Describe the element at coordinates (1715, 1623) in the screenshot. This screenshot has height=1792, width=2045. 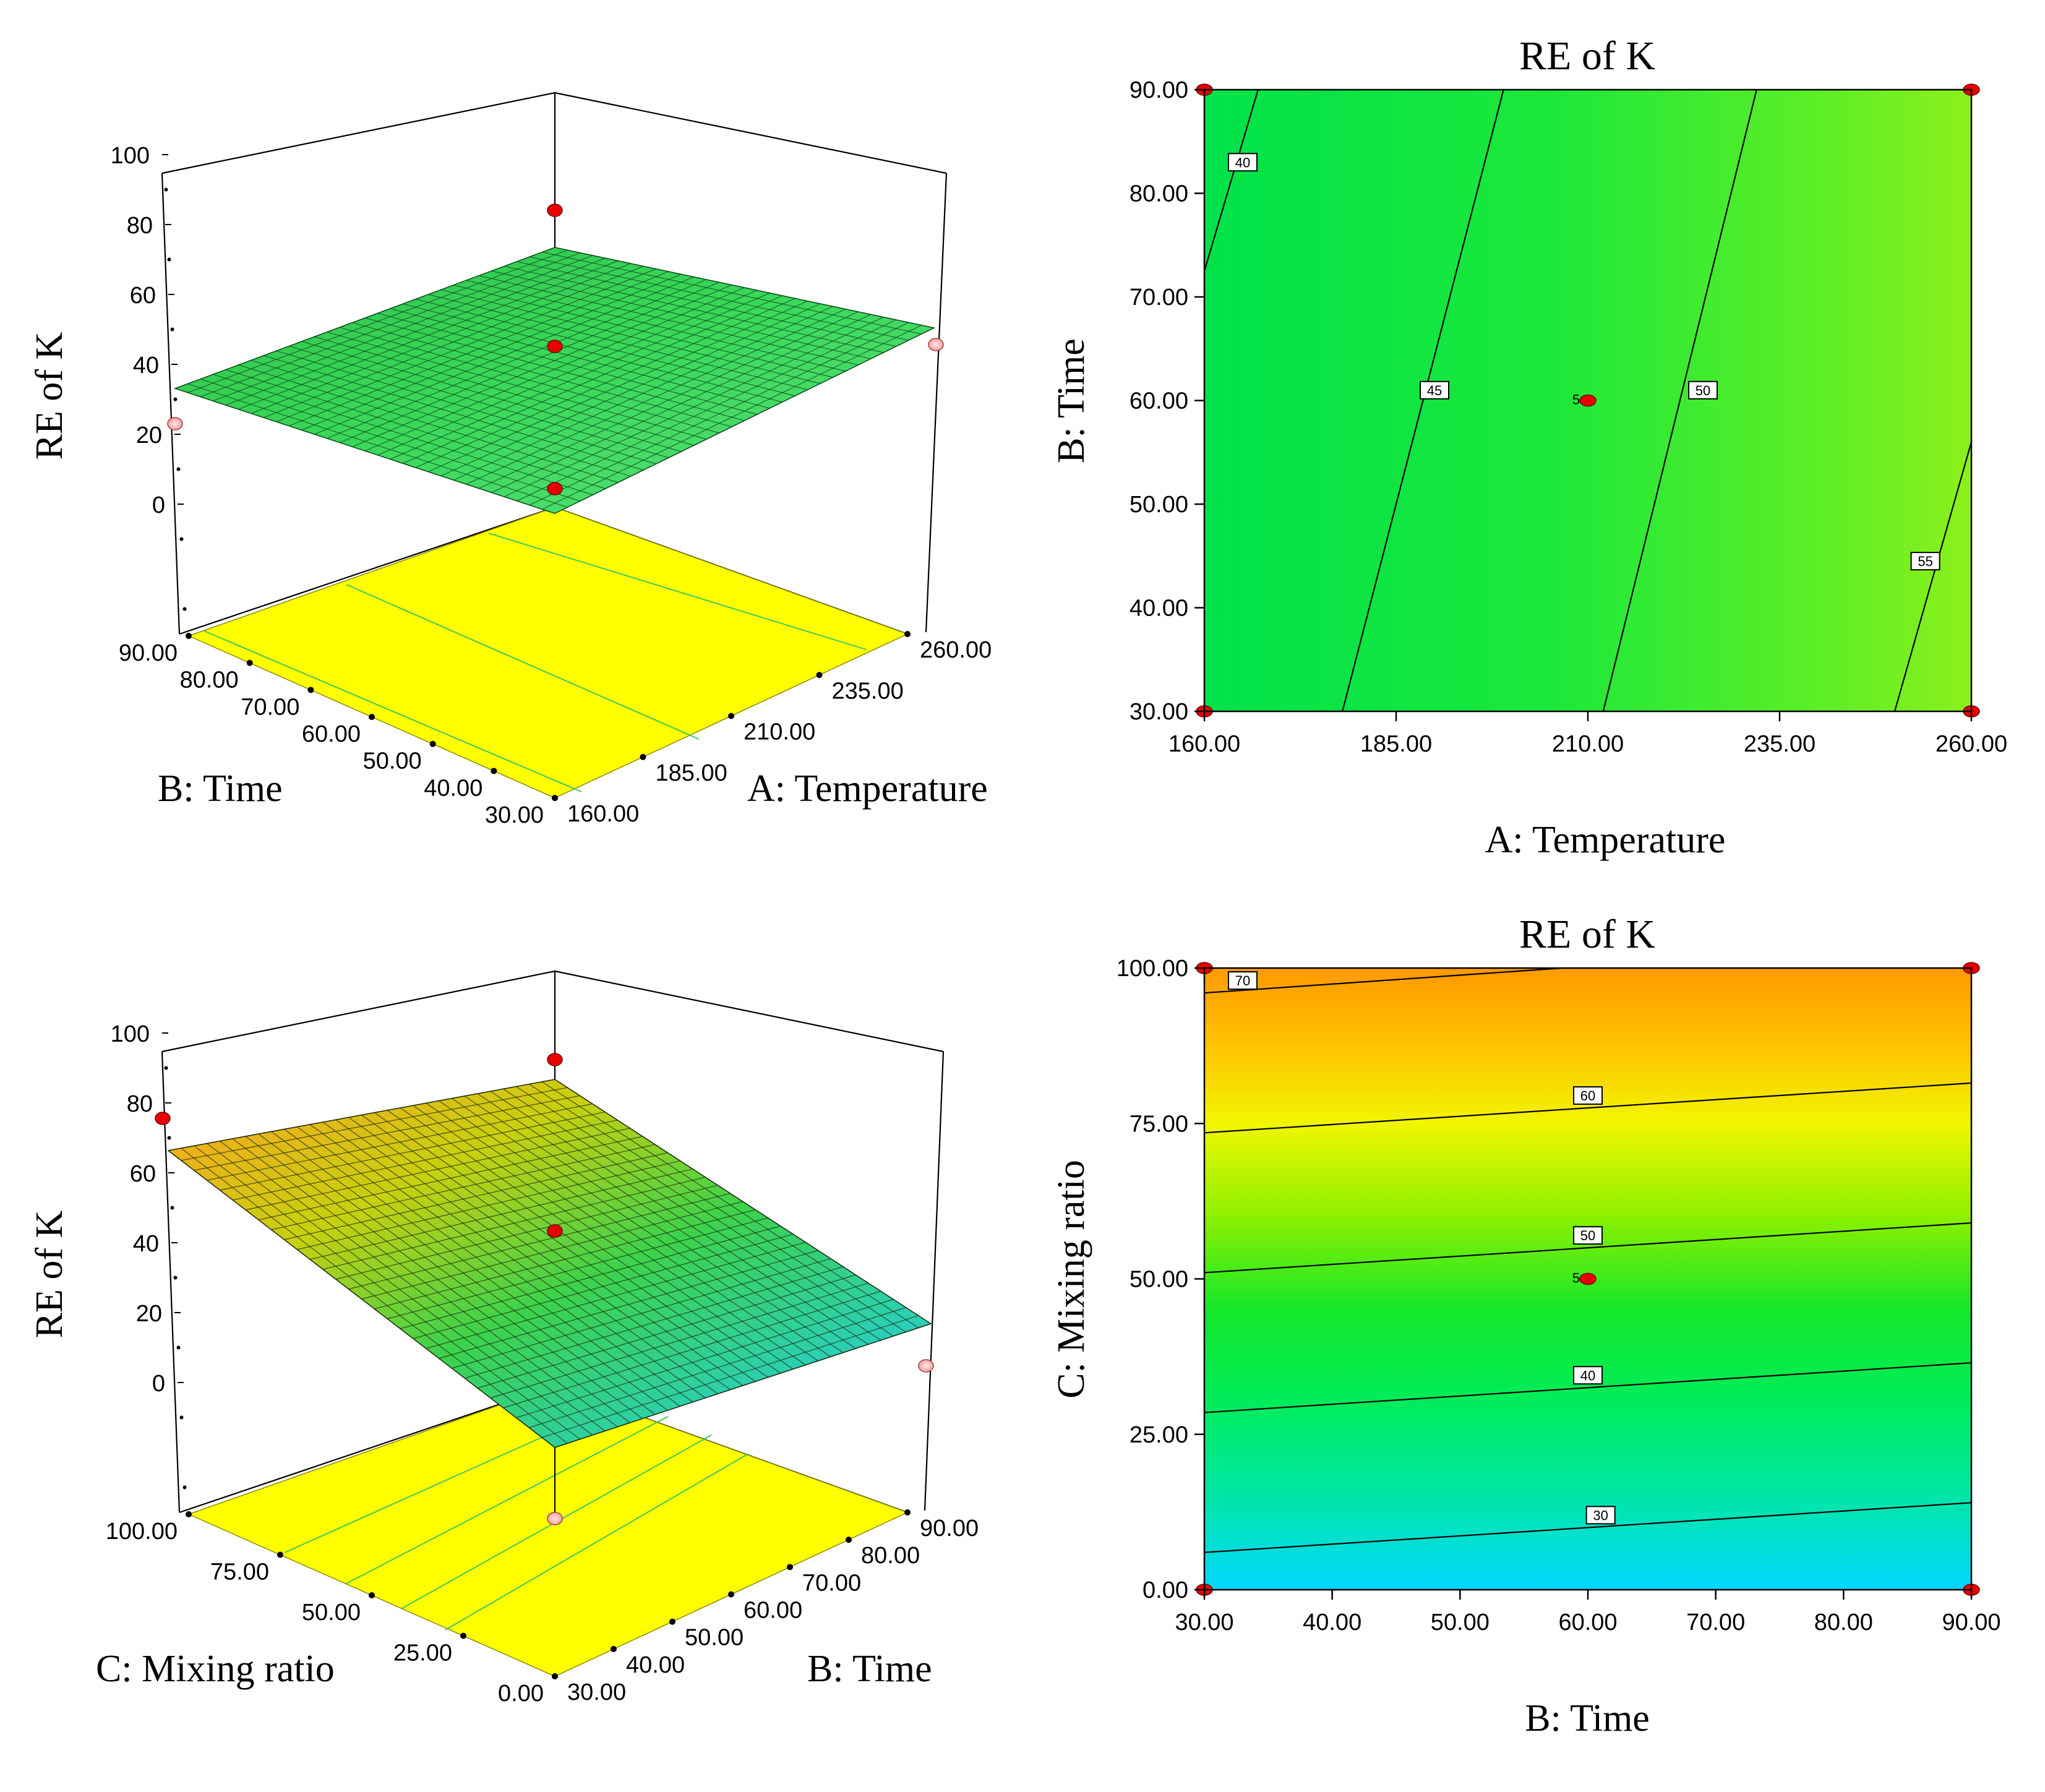
I see `x-tick-label: 70.00` at that location.